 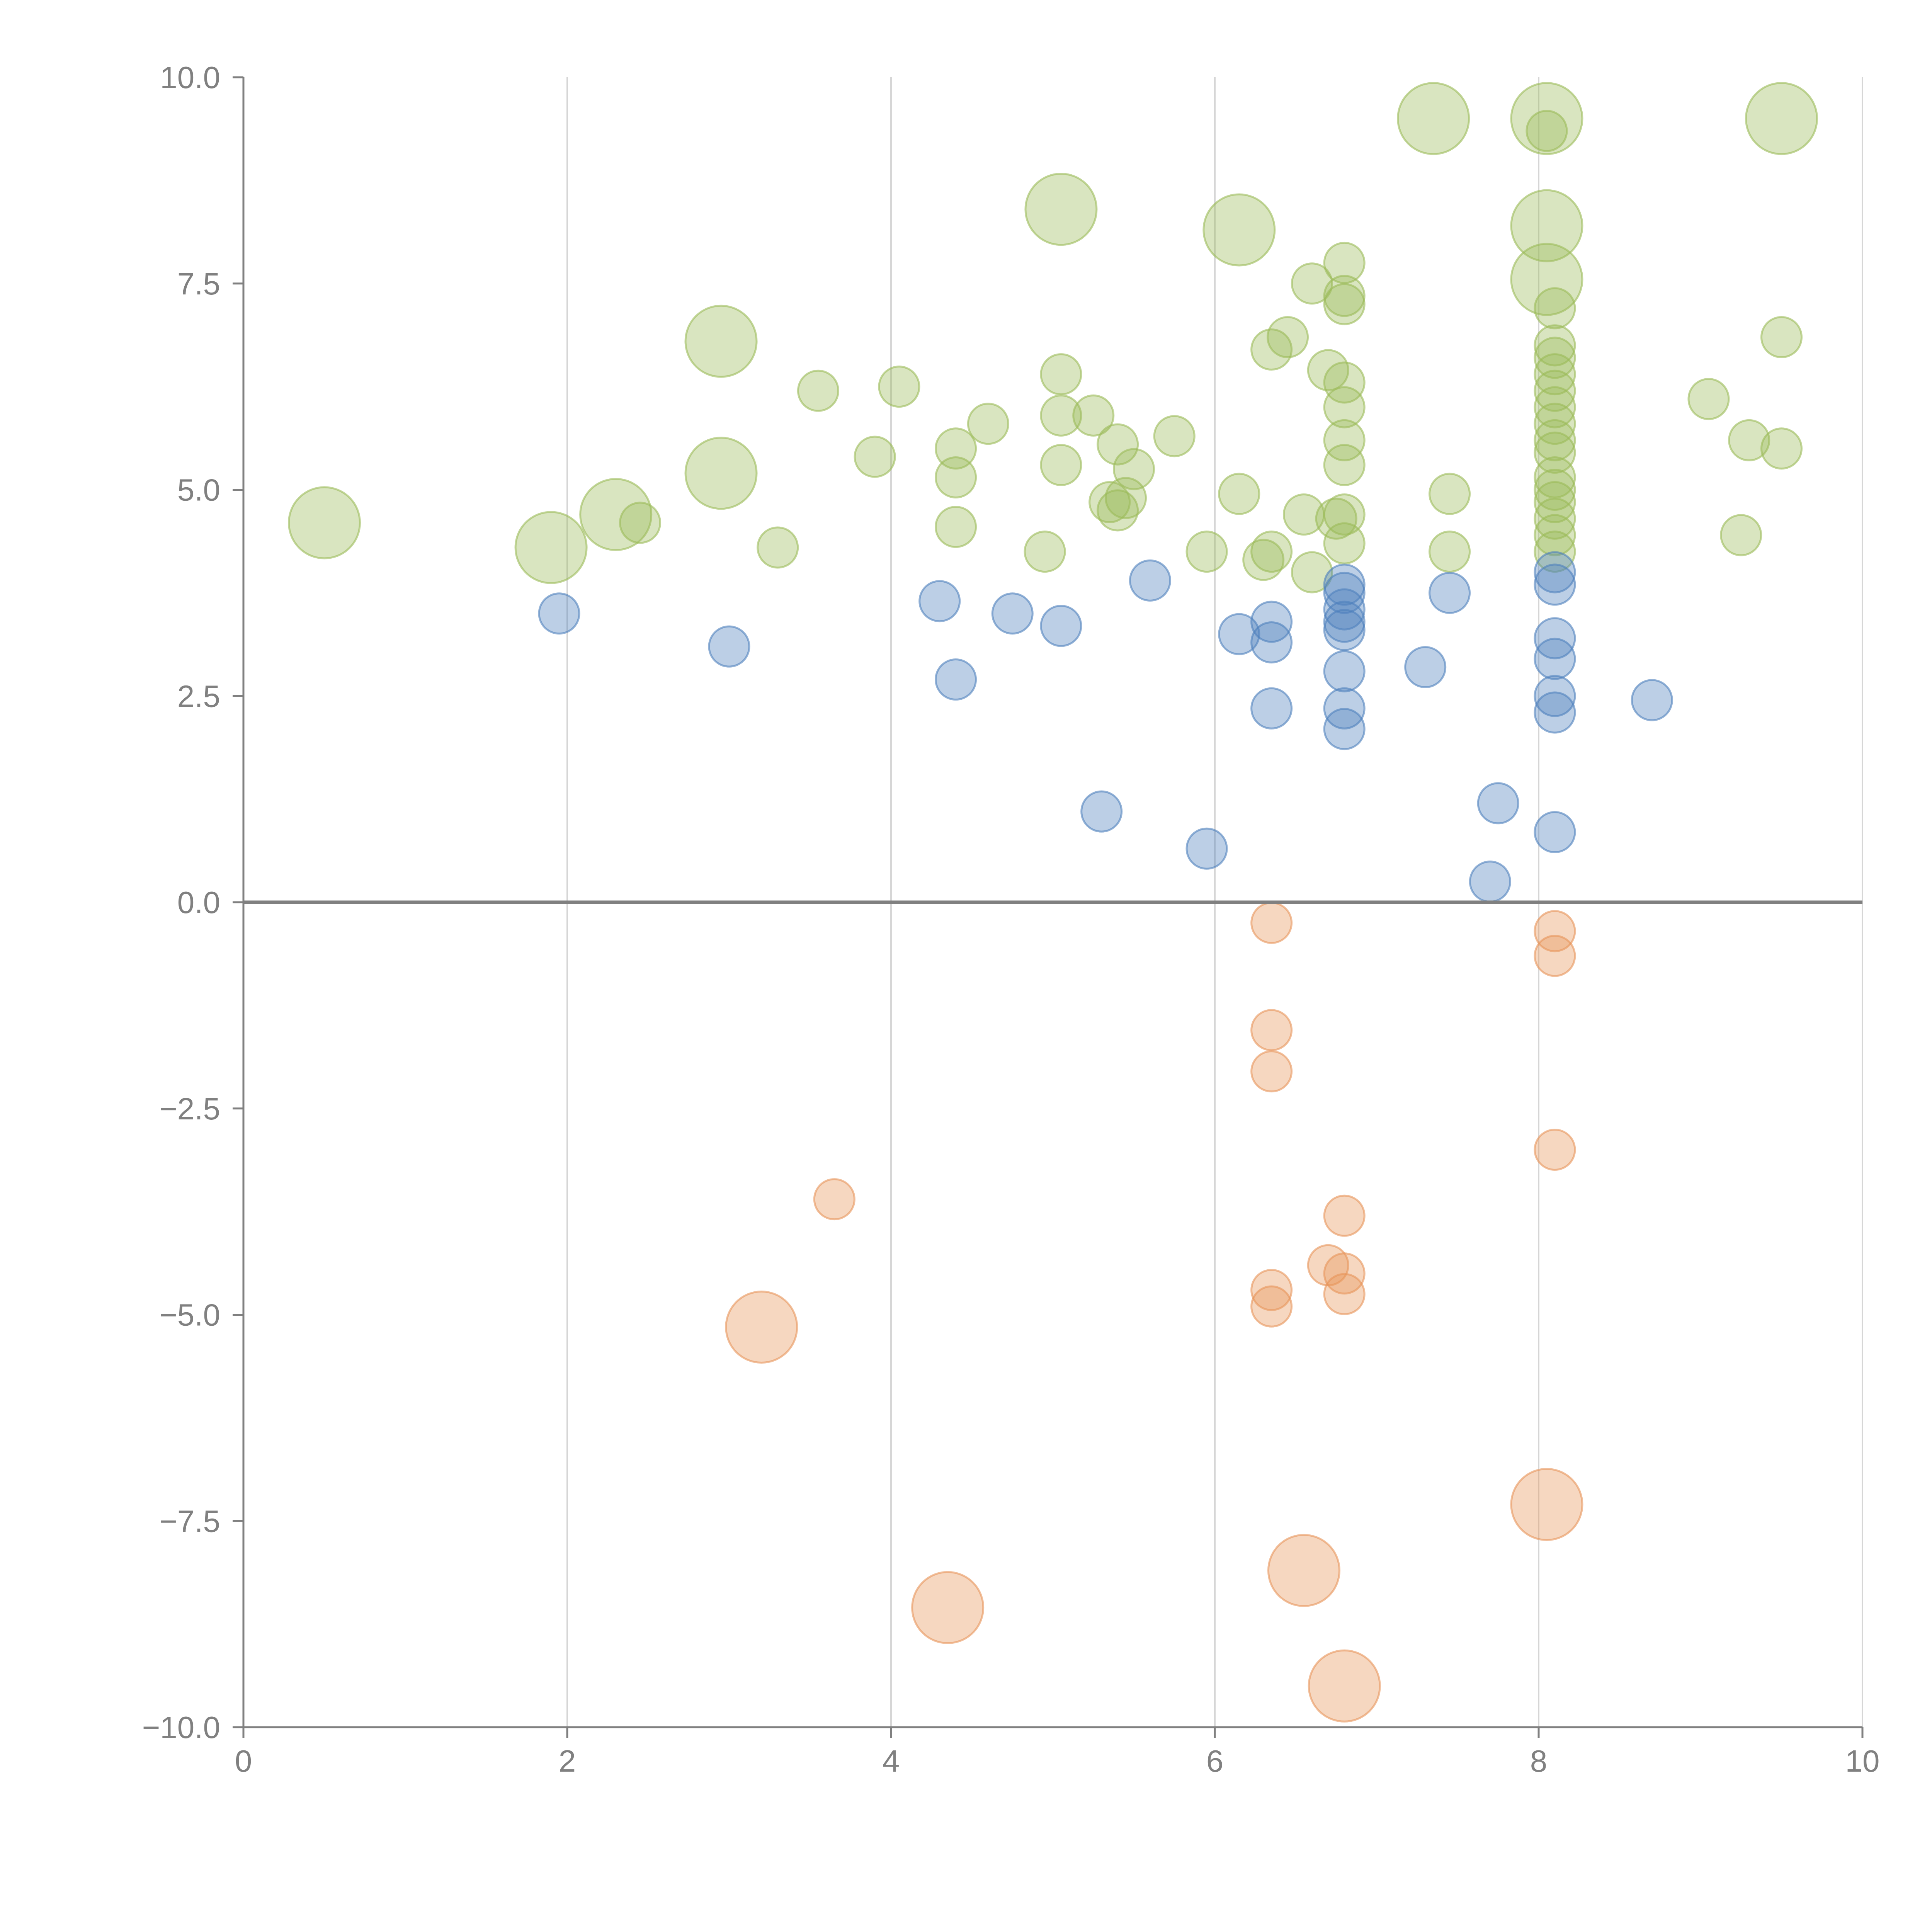 What do you see at coordinates (198, 903) in the screenshot?
I see `y-tick-label: 0.0` at bounding box center [198, 903].